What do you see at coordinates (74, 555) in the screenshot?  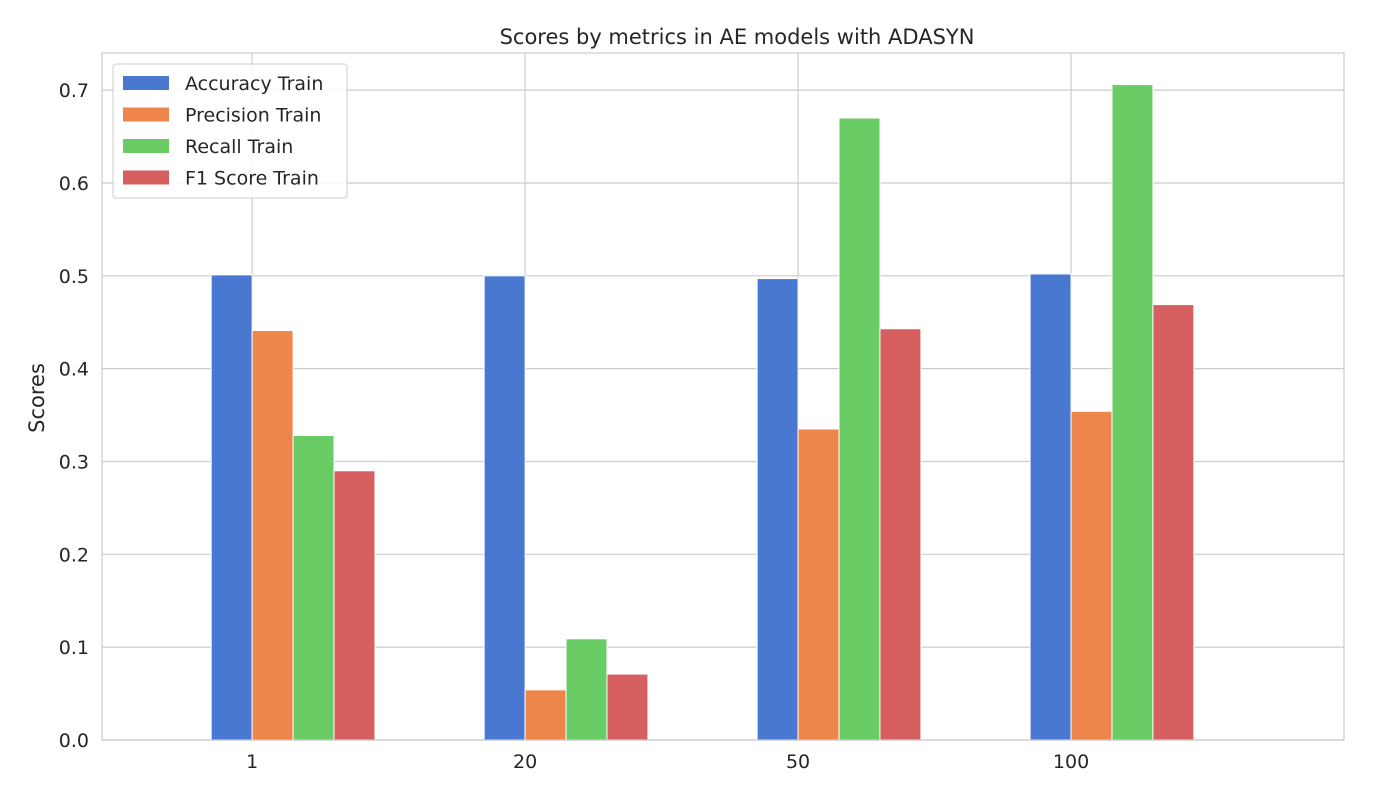 I see `y-tick-label: 0.2` at bounding box center [74, 555].